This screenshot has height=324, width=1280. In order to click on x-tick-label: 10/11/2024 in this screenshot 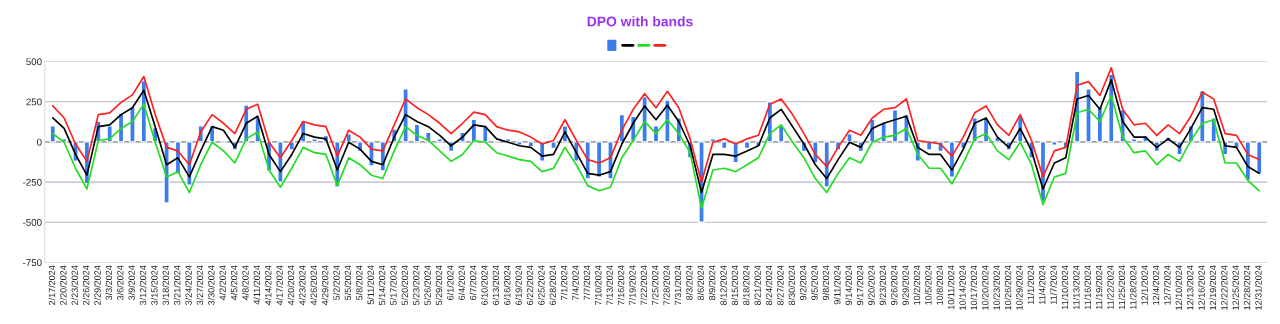, I will do `click(951, 287)`.